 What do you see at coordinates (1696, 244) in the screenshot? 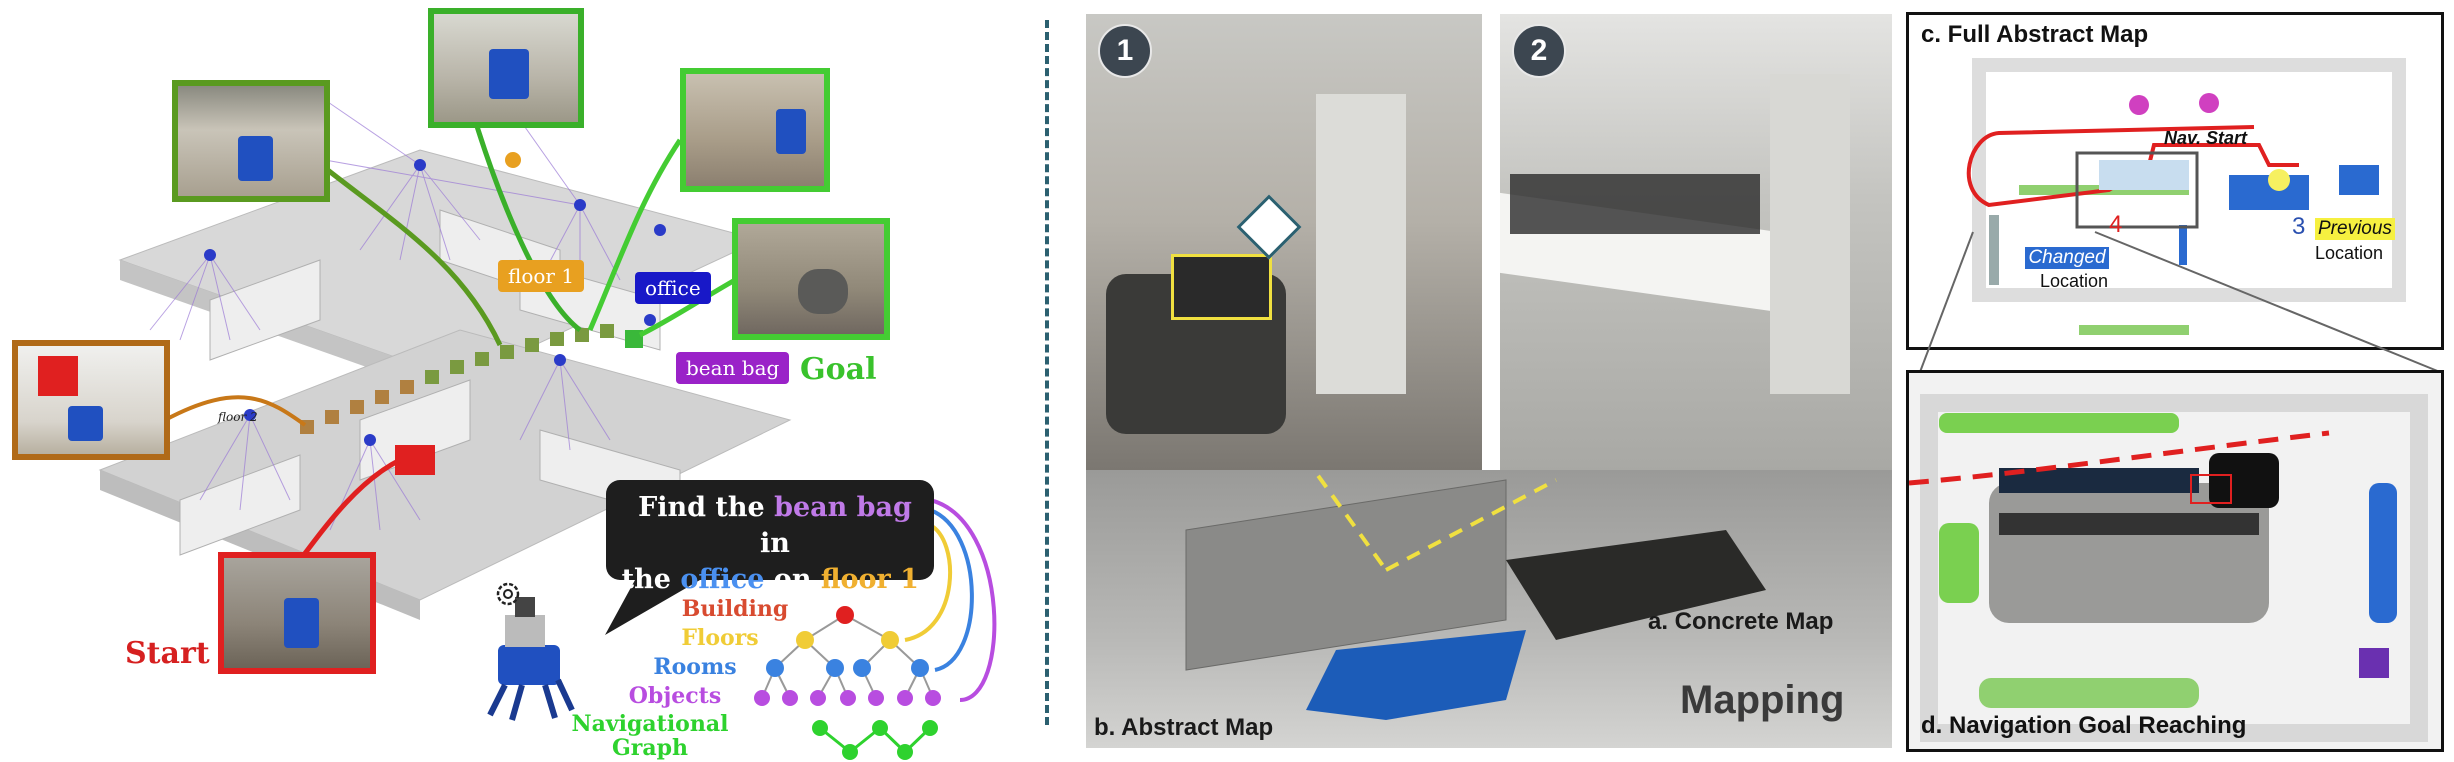
I see `mapping-photo-2: 2` at bounding box center [1696, 244].